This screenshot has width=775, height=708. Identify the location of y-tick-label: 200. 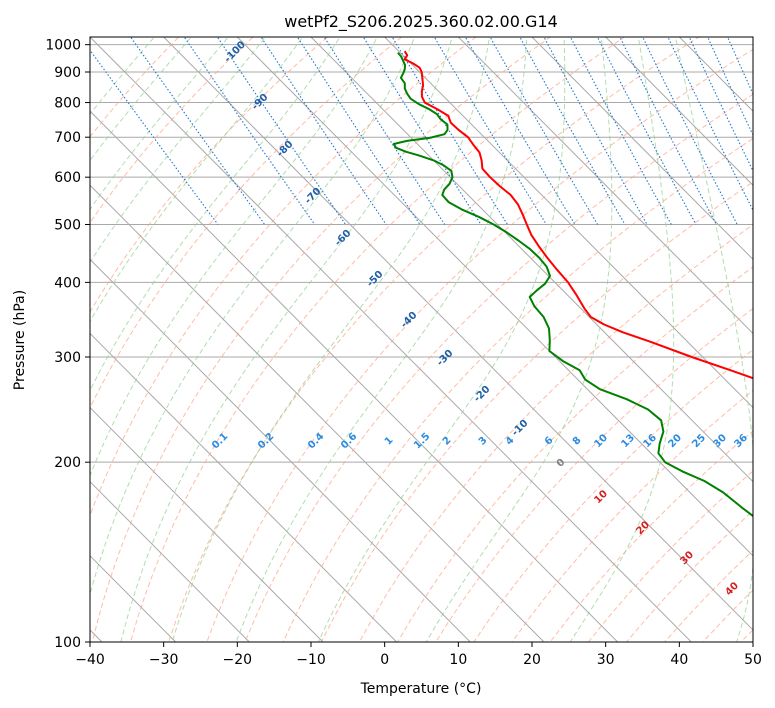
(67, 463).